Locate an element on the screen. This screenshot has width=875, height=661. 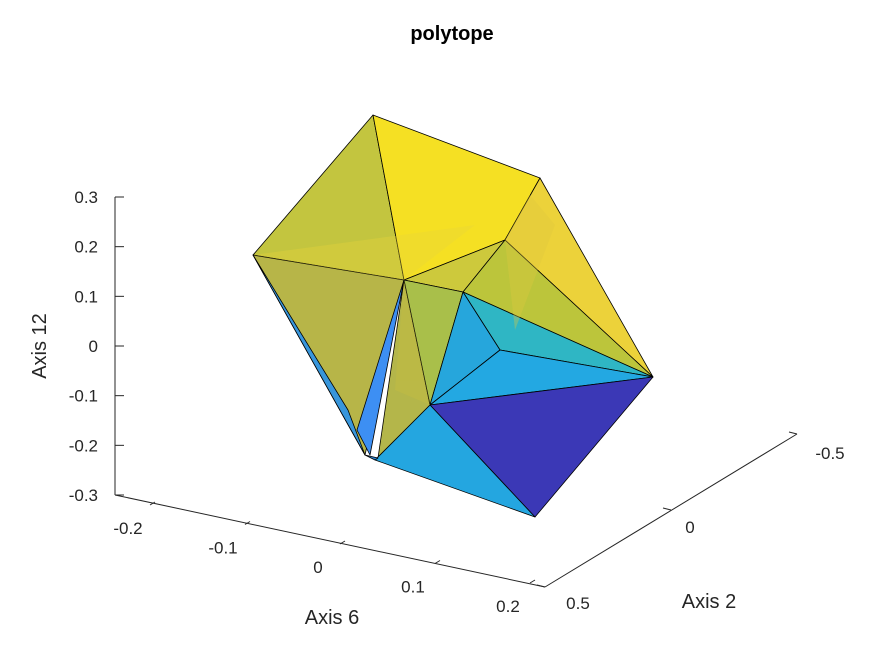
face-left-edge is located at coordinates (371, 457).